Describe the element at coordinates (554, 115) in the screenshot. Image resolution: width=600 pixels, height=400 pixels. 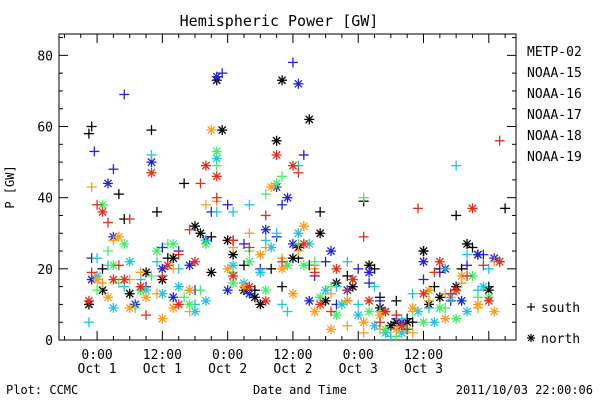
I see `legend-entry: NOAA-17` at that location.